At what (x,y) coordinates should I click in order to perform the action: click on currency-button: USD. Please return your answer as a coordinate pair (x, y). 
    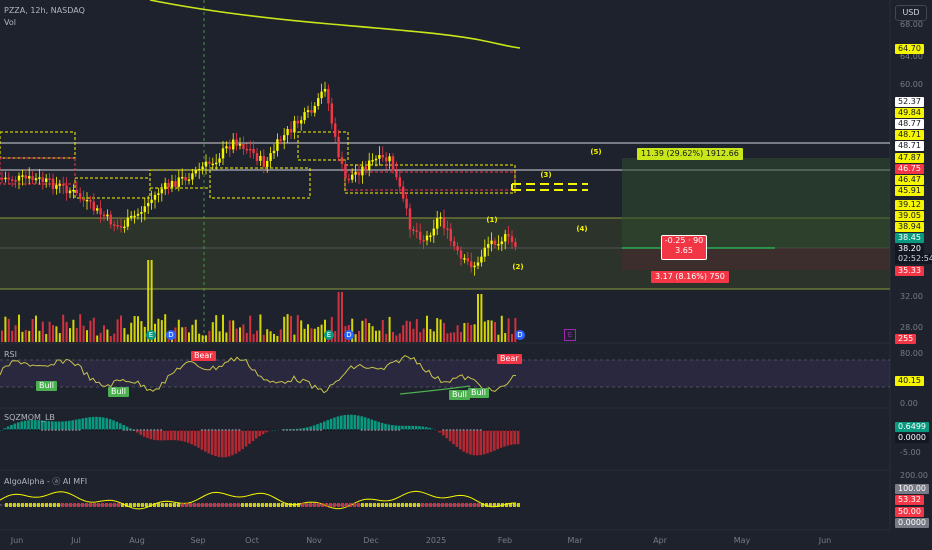
    Looking at the image, I should click on (911, 13).